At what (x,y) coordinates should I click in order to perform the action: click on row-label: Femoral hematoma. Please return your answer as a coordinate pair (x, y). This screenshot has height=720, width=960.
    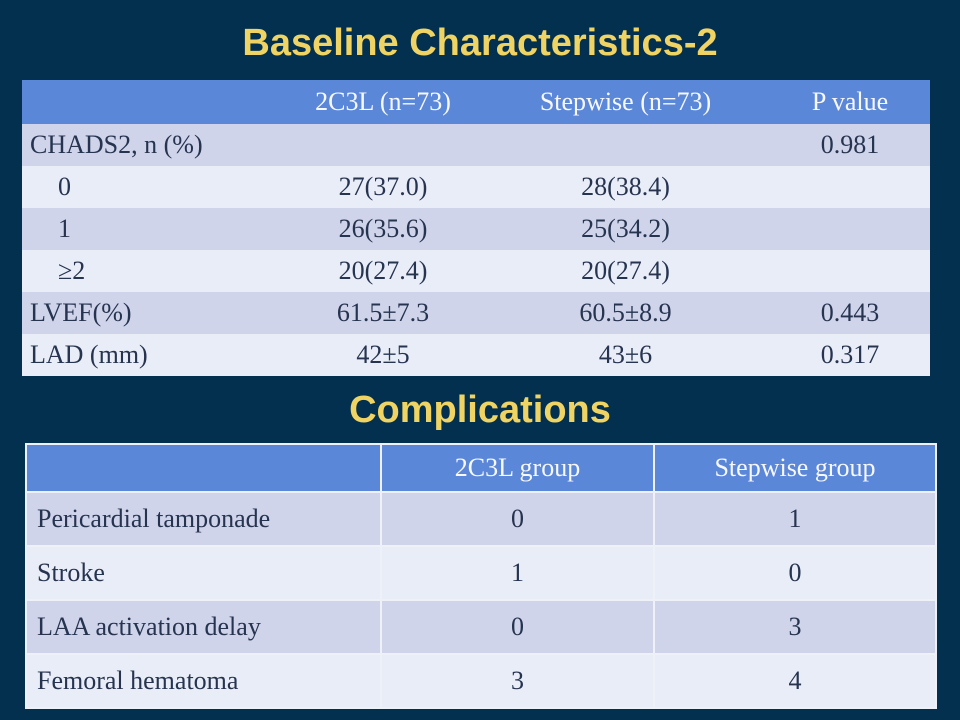
    Looking at the image, I should click on (203, 681).